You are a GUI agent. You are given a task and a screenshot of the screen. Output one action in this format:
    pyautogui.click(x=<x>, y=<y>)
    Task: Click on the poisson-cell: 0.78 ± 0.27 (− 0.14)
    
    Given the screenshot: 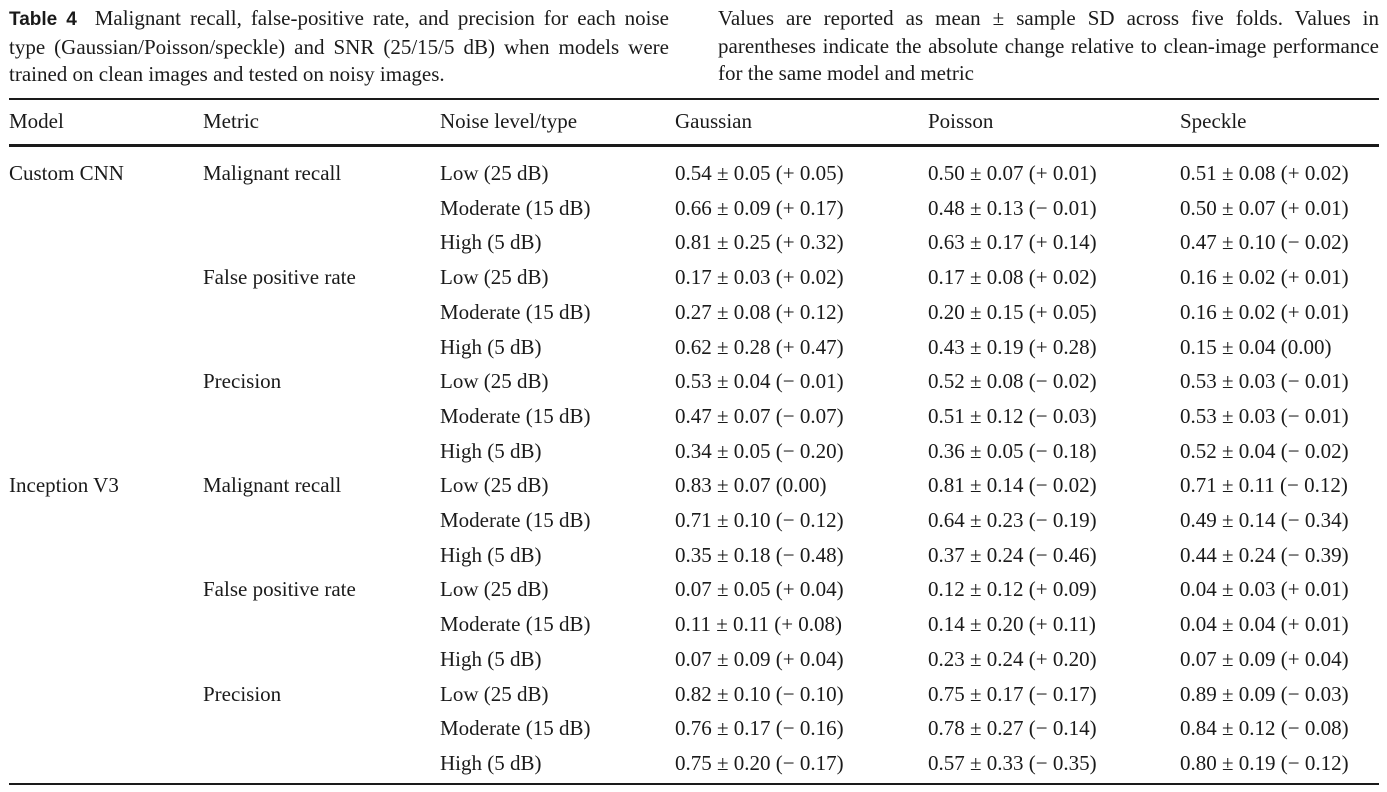 What is the action you would take?
    pyautogui.click(x=1012, y=728)
    